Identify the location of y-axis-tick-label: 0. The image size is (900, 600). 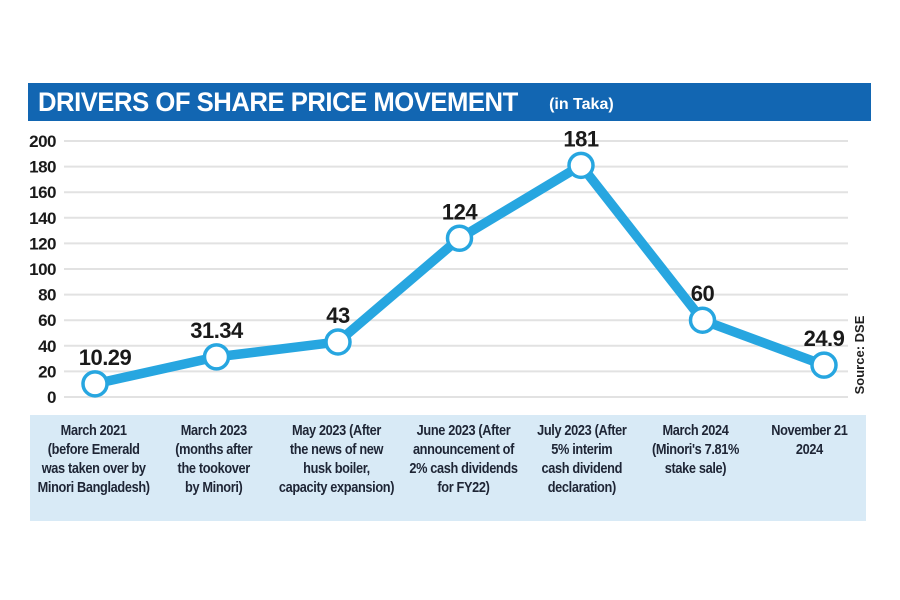
(51, 397).